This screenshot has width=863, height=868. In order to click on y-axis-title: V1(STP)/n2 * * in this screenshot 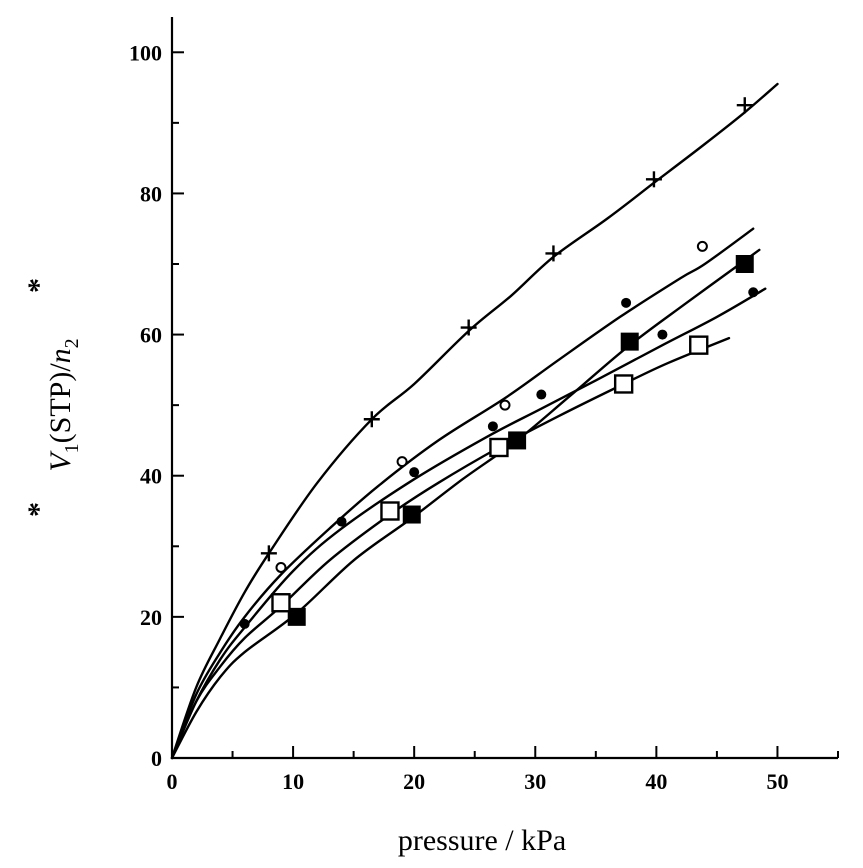, I will do `click(52, 397)`.